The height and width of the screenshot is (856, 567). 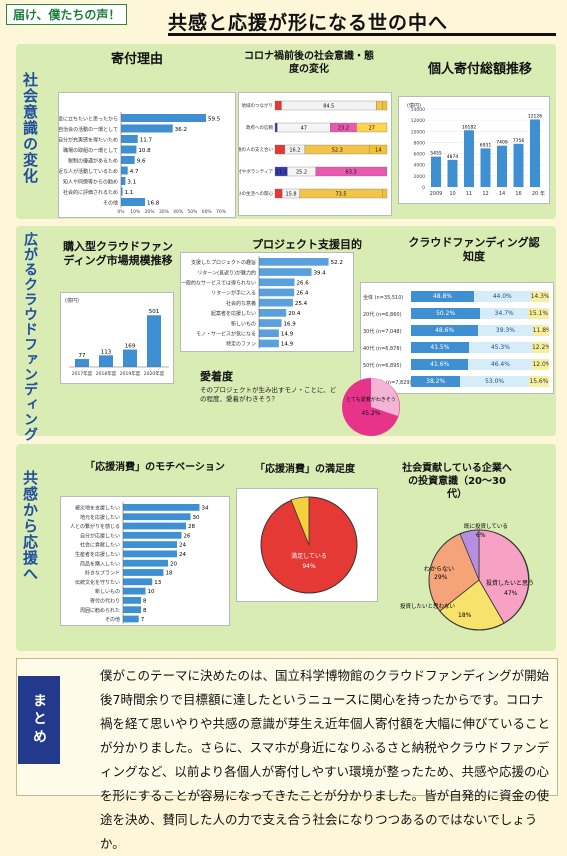 I want to click on axis-tick: 10000, so click(x=418, y=132).